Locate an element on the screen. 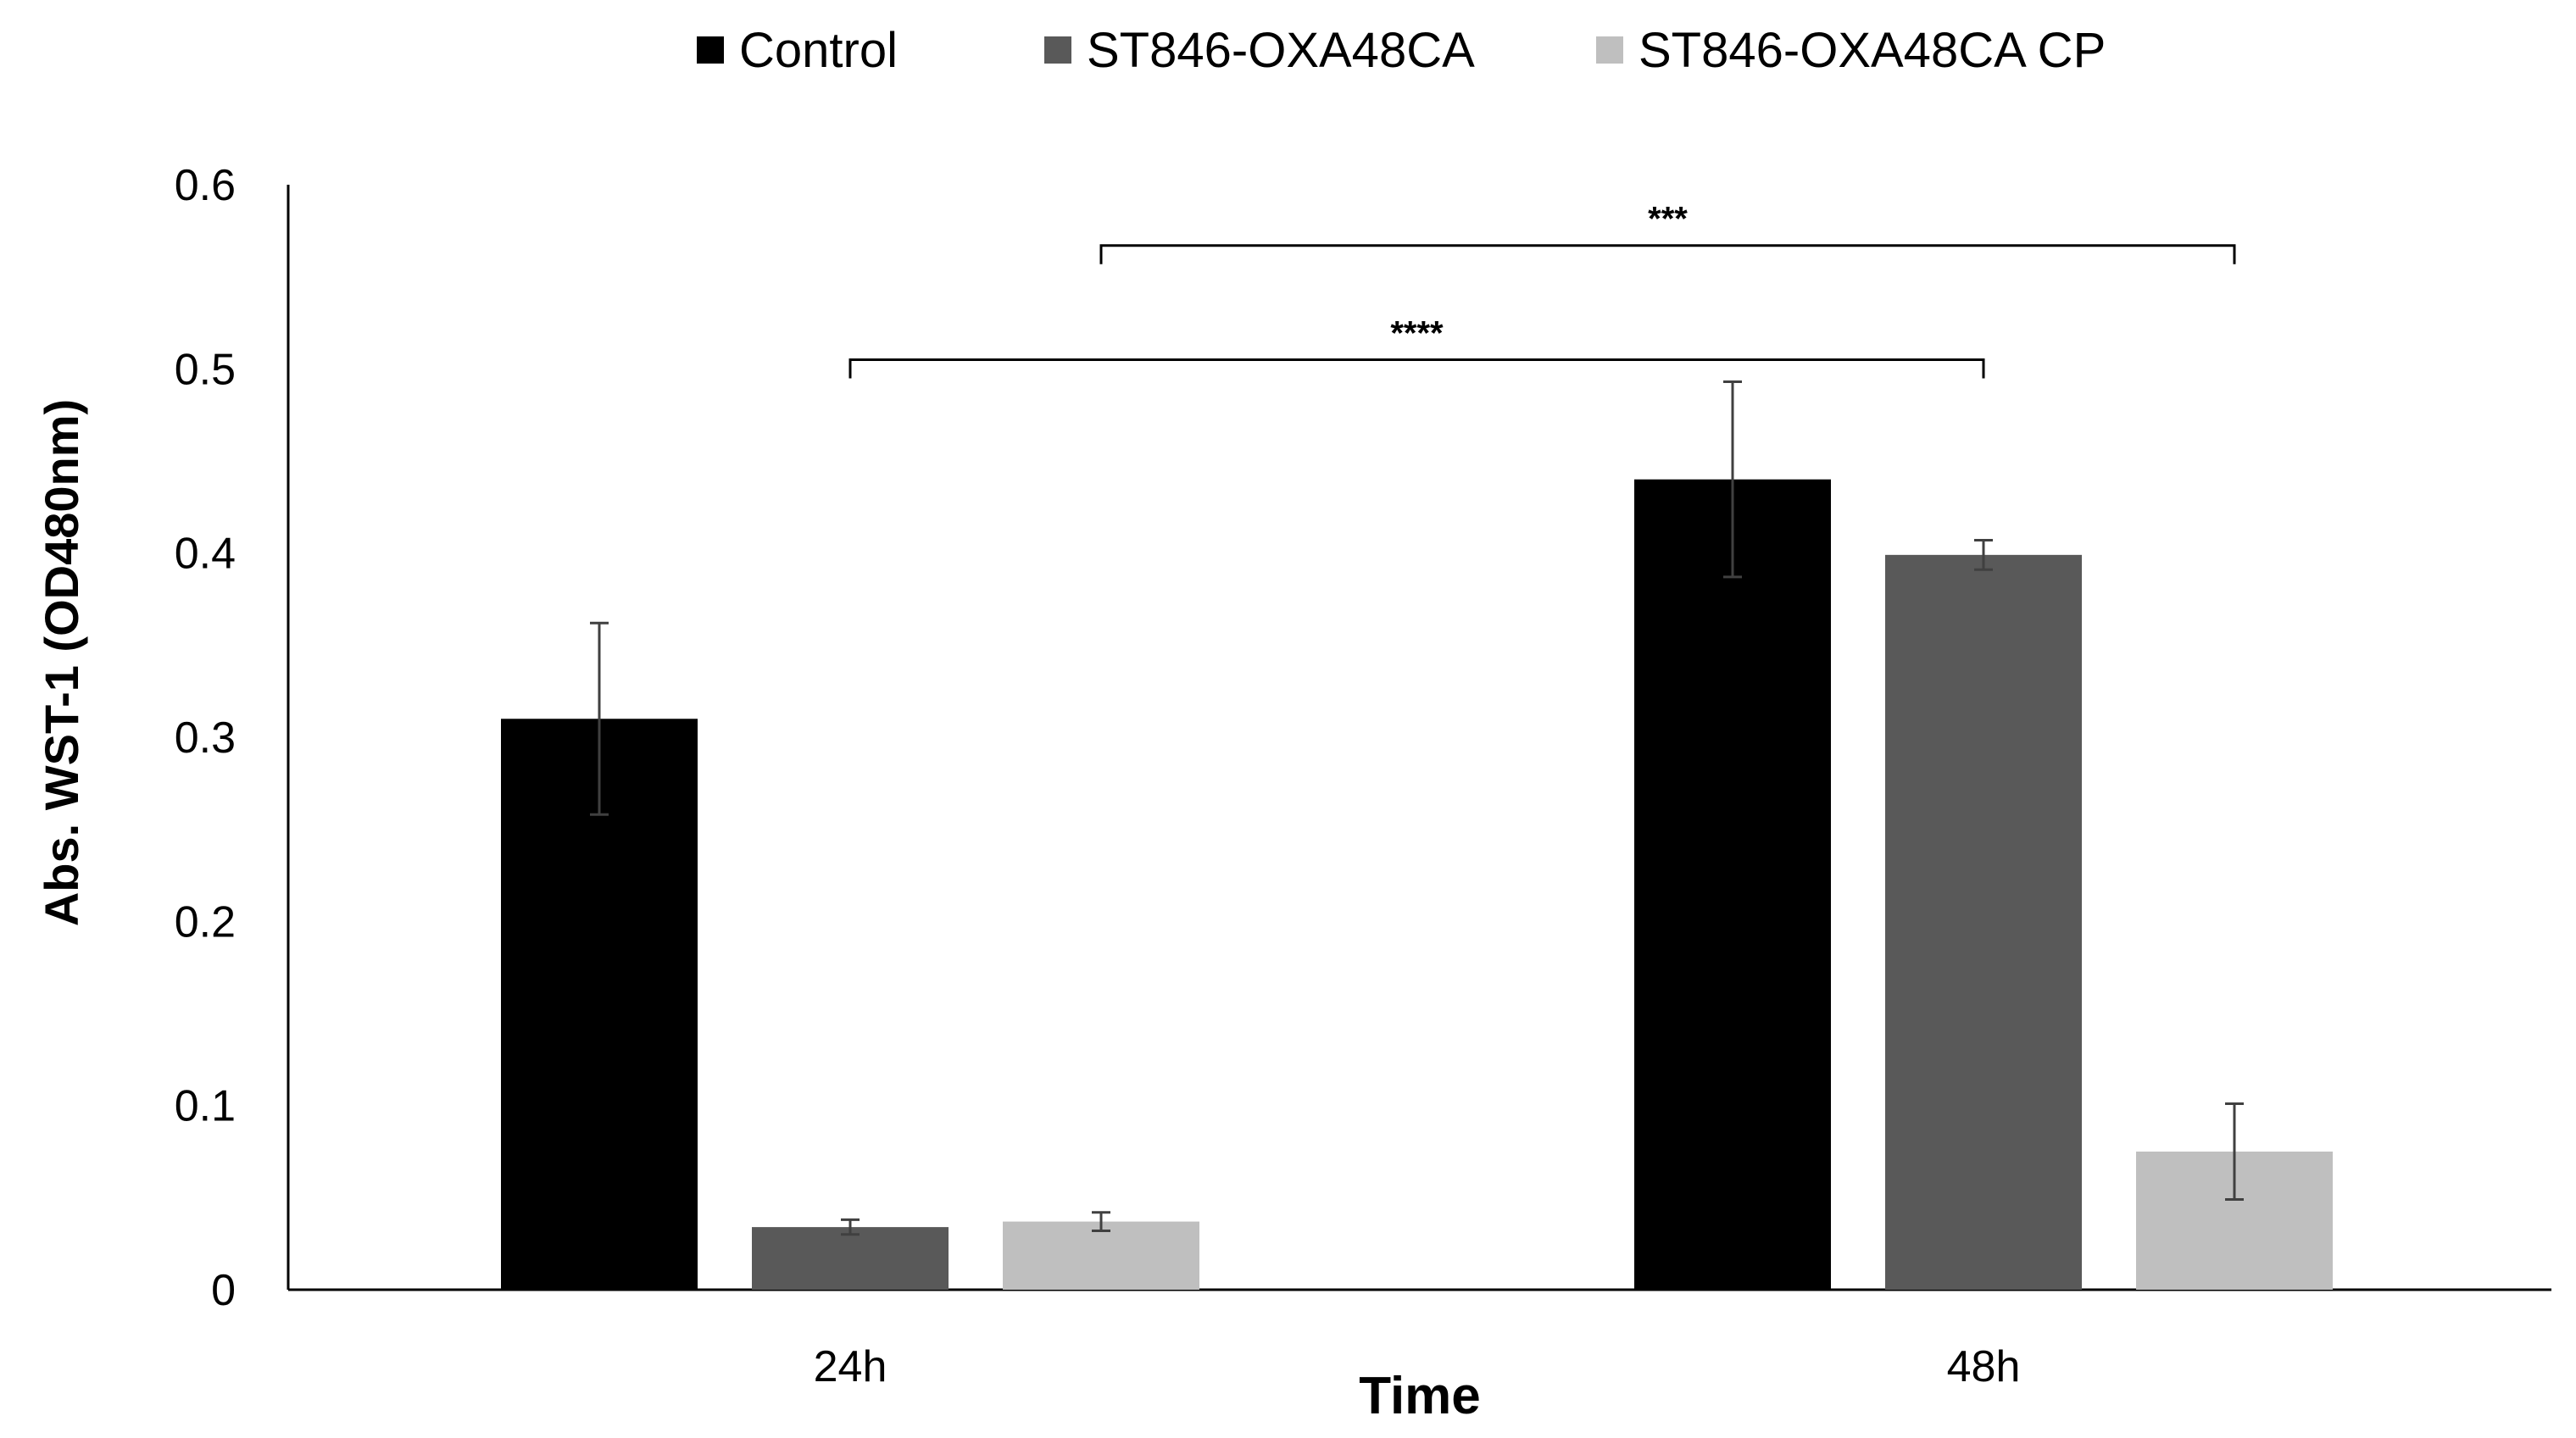 This screenshot has height=1438, width=2576. error-bar-st846-oxa48ca-cp-48h is located at coordinates (2234, 1152).